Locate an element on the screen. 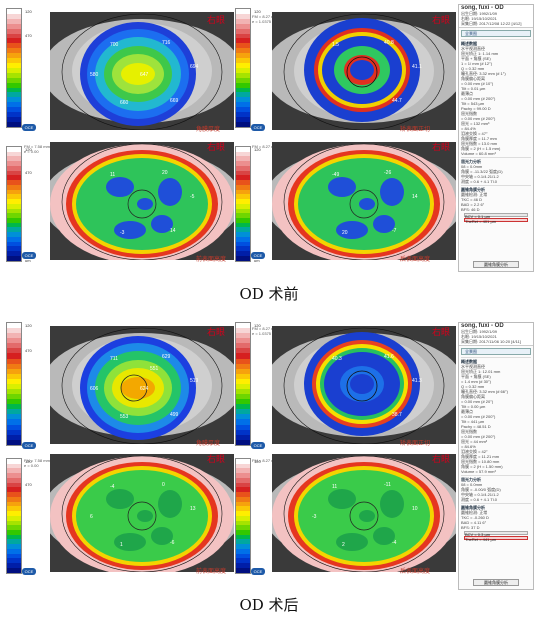 The width and height of the screenshot is (538, 636). map-value: 694 is located at coordinates (194, 67).